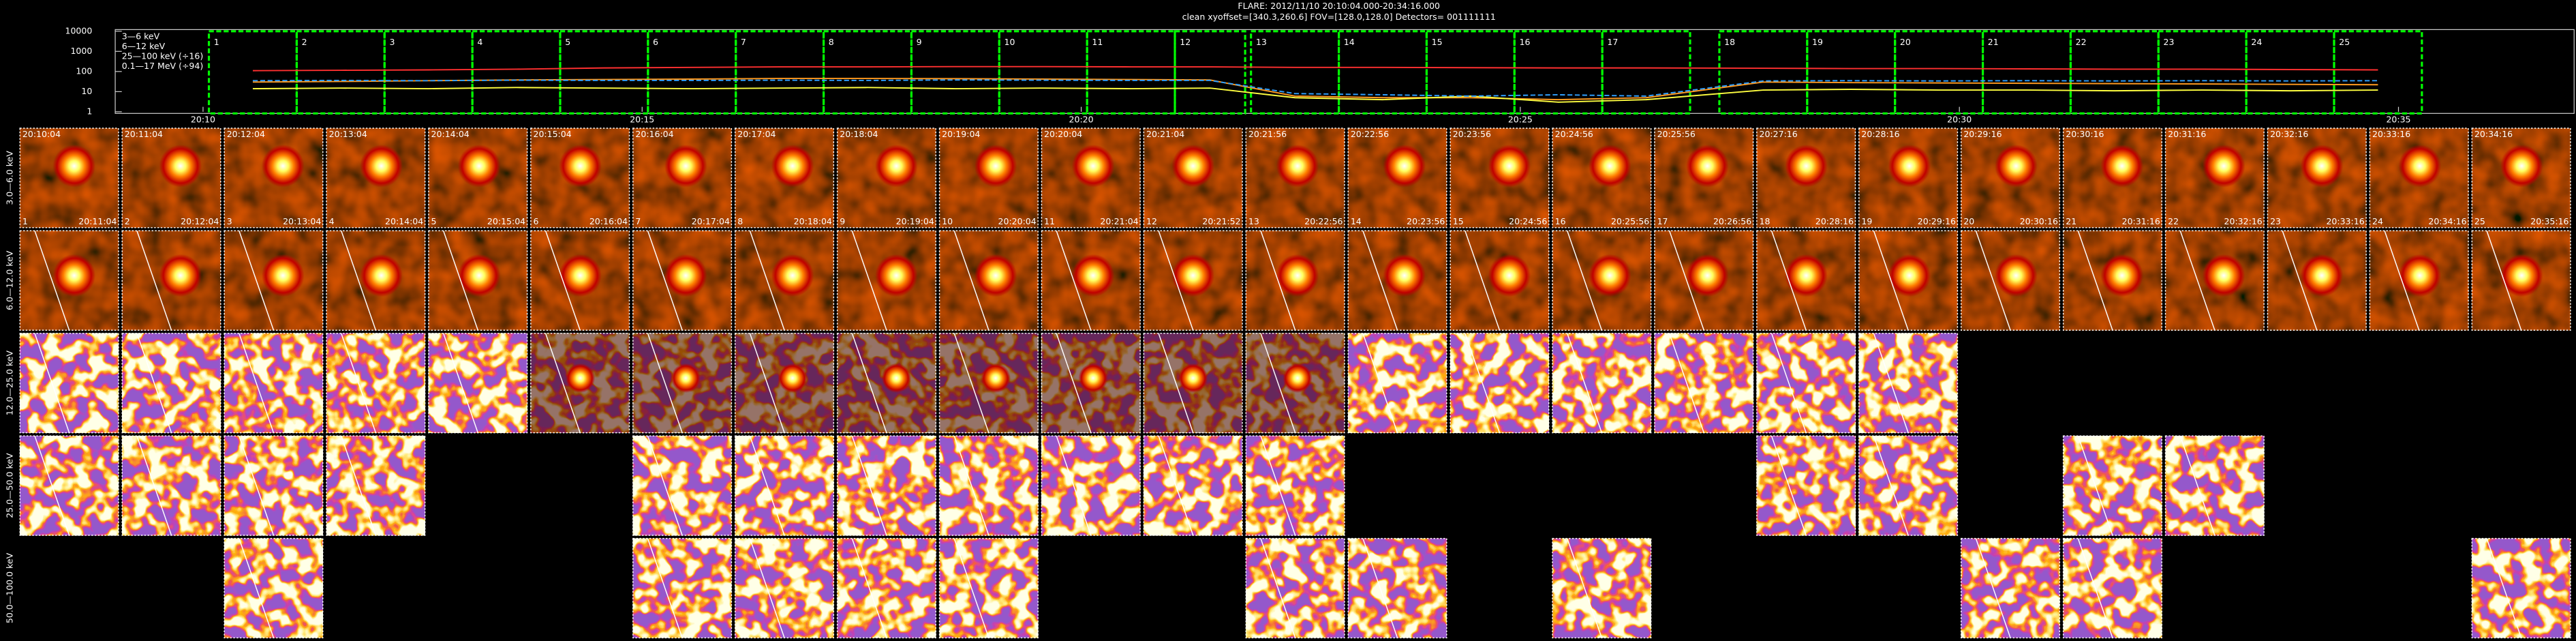 The image size is (2576, 641). I want to click on image-start-time: 20:25:56, so click(1676, 134).